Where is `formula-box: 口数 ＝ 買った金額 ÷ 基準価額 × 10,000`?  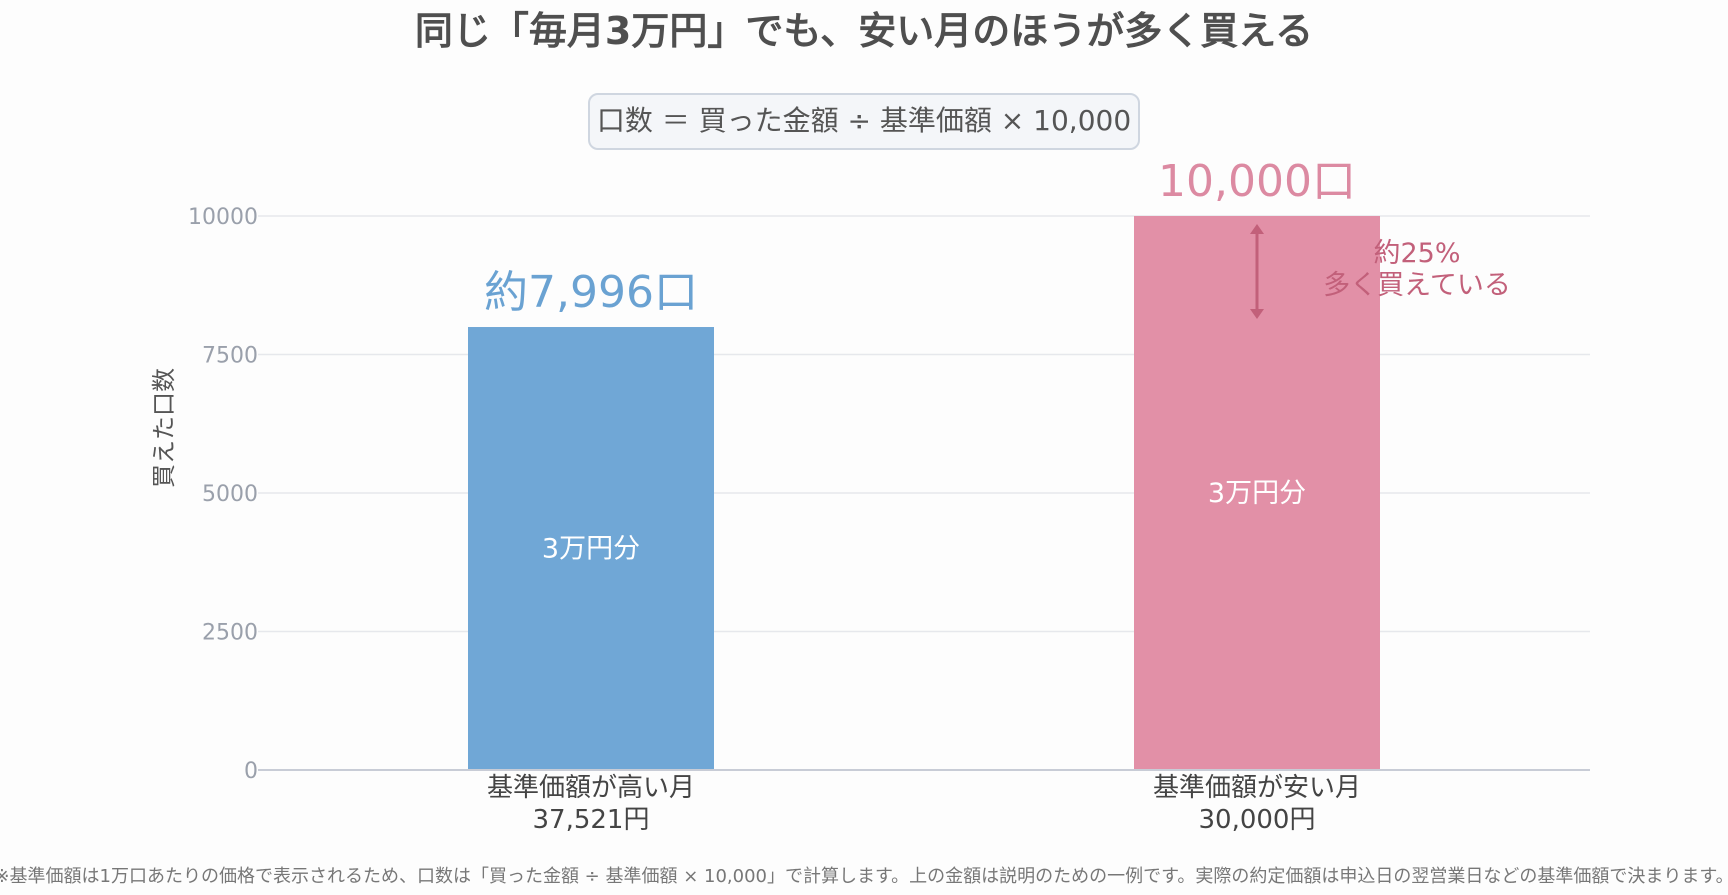
formula-box: 口数 ＝ 買った金額 ÷ 基準価額 × 10,000 is located at coordinates (864, 121).